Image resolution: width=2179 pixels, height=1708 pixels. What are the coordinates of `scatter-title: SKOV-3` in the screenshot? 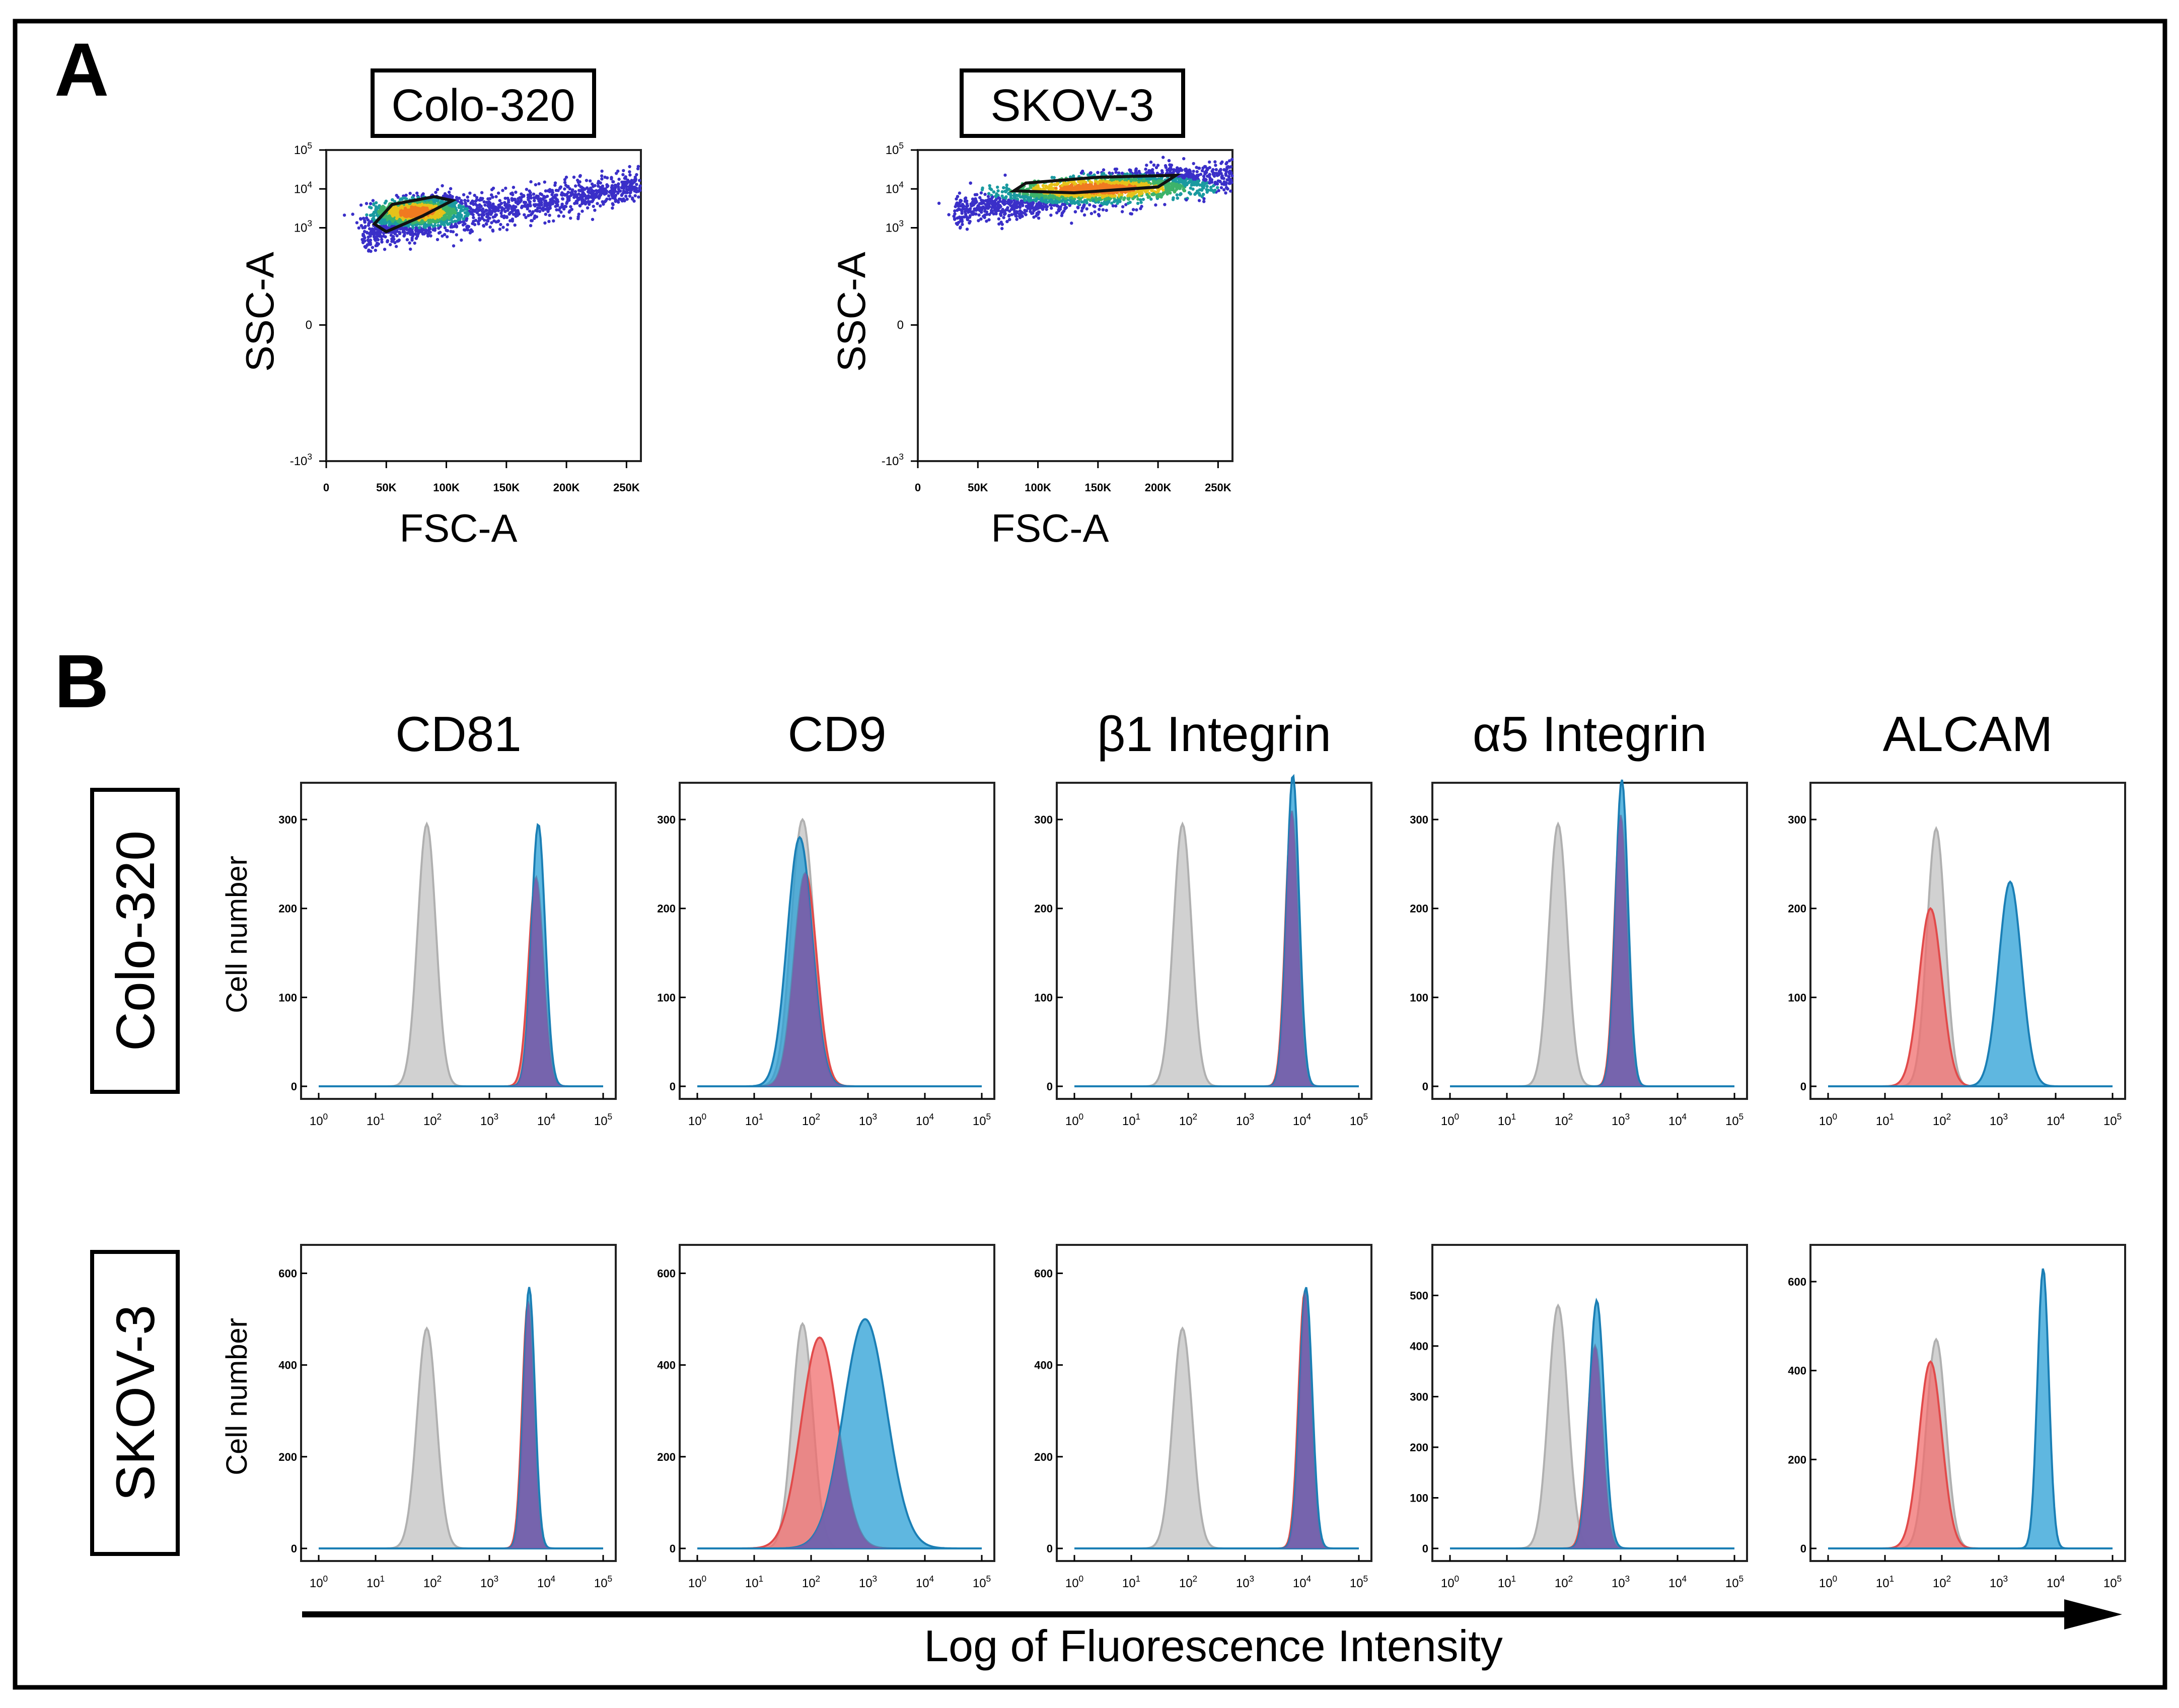 It's located at (1072, 106).